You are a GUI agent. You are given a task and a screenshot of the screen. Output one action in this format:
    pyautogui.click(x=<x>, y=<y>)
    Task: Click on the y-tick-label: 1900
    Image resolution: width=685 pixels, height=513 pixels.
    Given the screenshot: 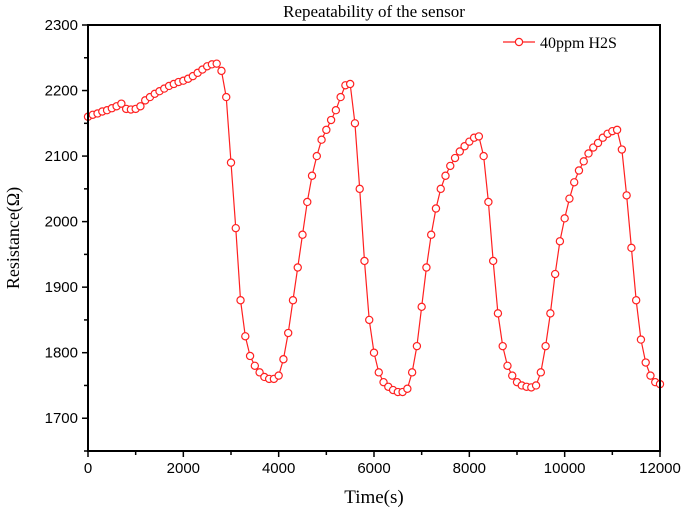 What is the action you would take?
    pyautogui.click(x=61, y=287)
    